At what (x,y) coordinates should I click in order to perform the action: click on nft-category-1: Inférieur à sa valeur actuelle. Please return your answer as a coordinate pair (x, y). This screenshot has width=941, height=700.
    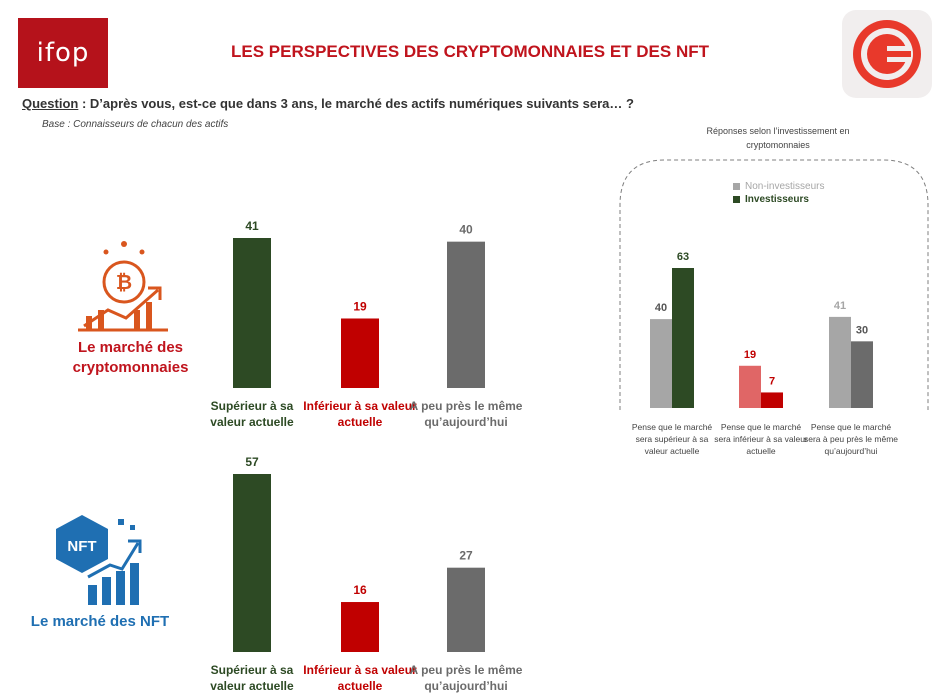
    Looking at the image, I should click on (360, 678).